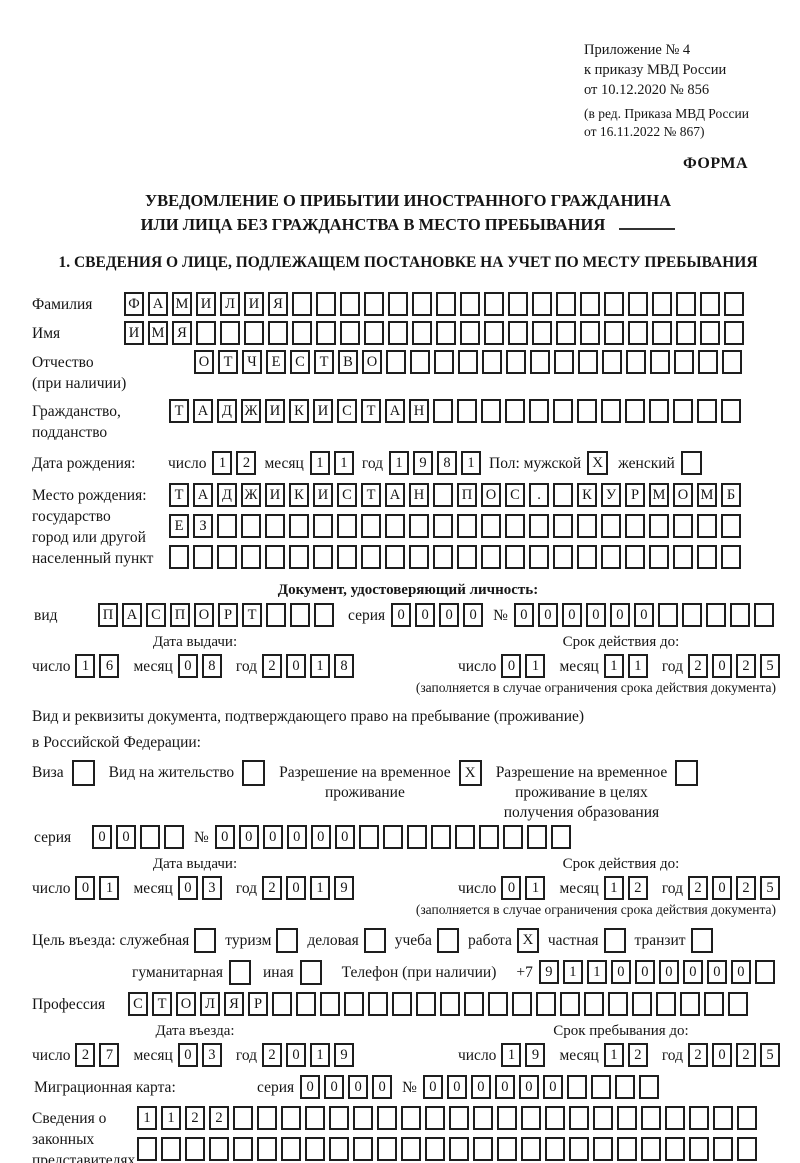 This screenshot has width=800, height=1163. What do you see at coordinates (348, 362) in the screenshot?
I see `char-cell: В` at bounding box center [348, 362].